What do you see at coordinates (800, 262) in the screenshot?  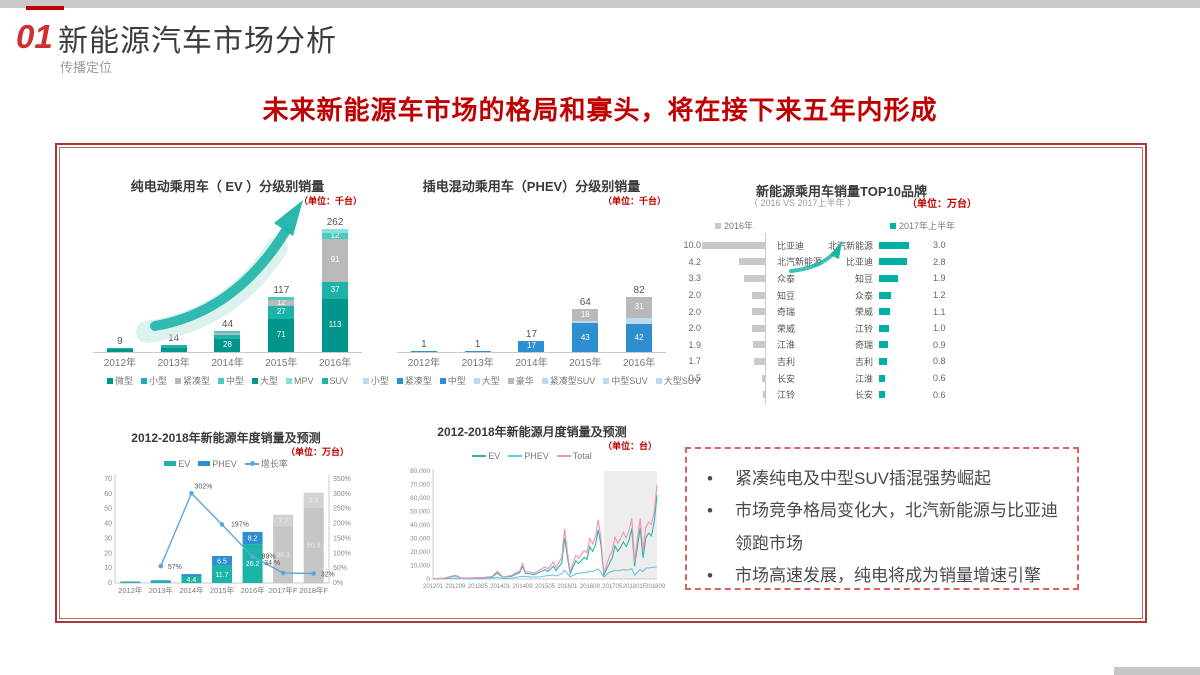 I see `brand-name: 北汽新能源` at bounding box center [800, 262].